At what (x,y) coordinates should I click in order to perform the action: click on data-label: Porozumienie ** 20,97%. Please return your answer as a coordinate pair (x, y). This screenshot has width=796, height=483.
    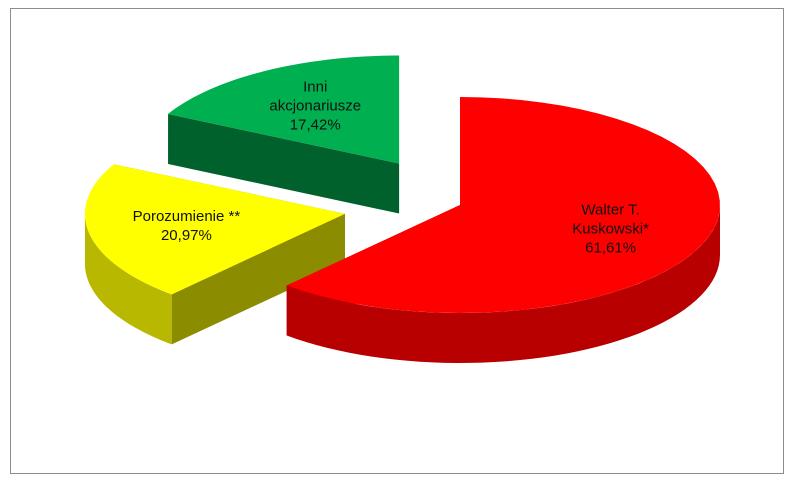
    Looking at the image, I should click on (186, 226).